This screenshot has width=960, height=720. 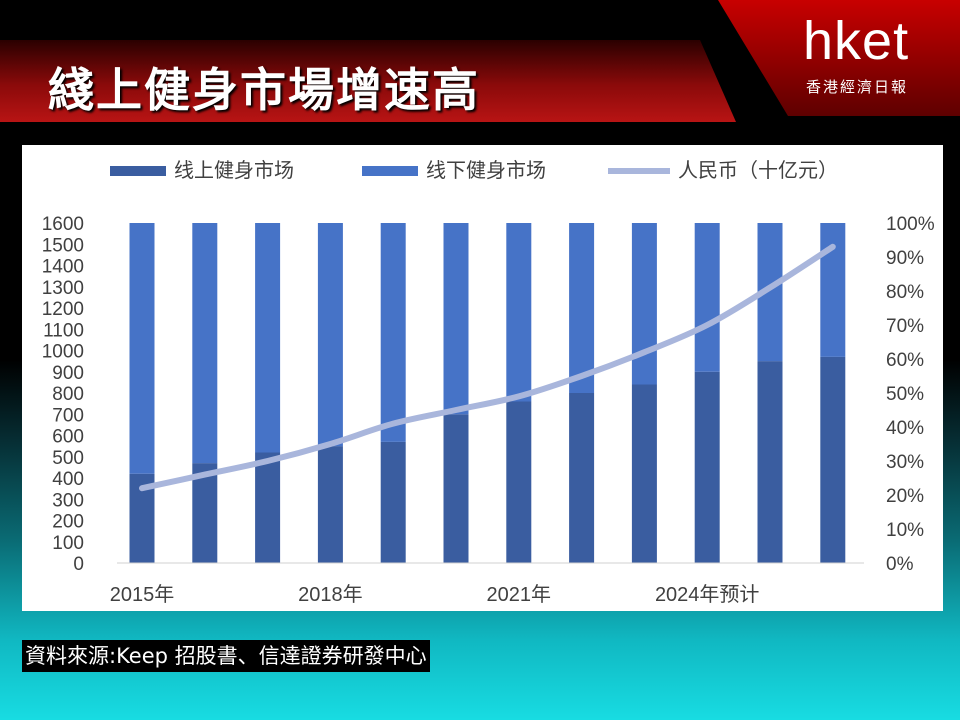 I want to click on left-tick-label: 1600, so click(x=63, y=224).